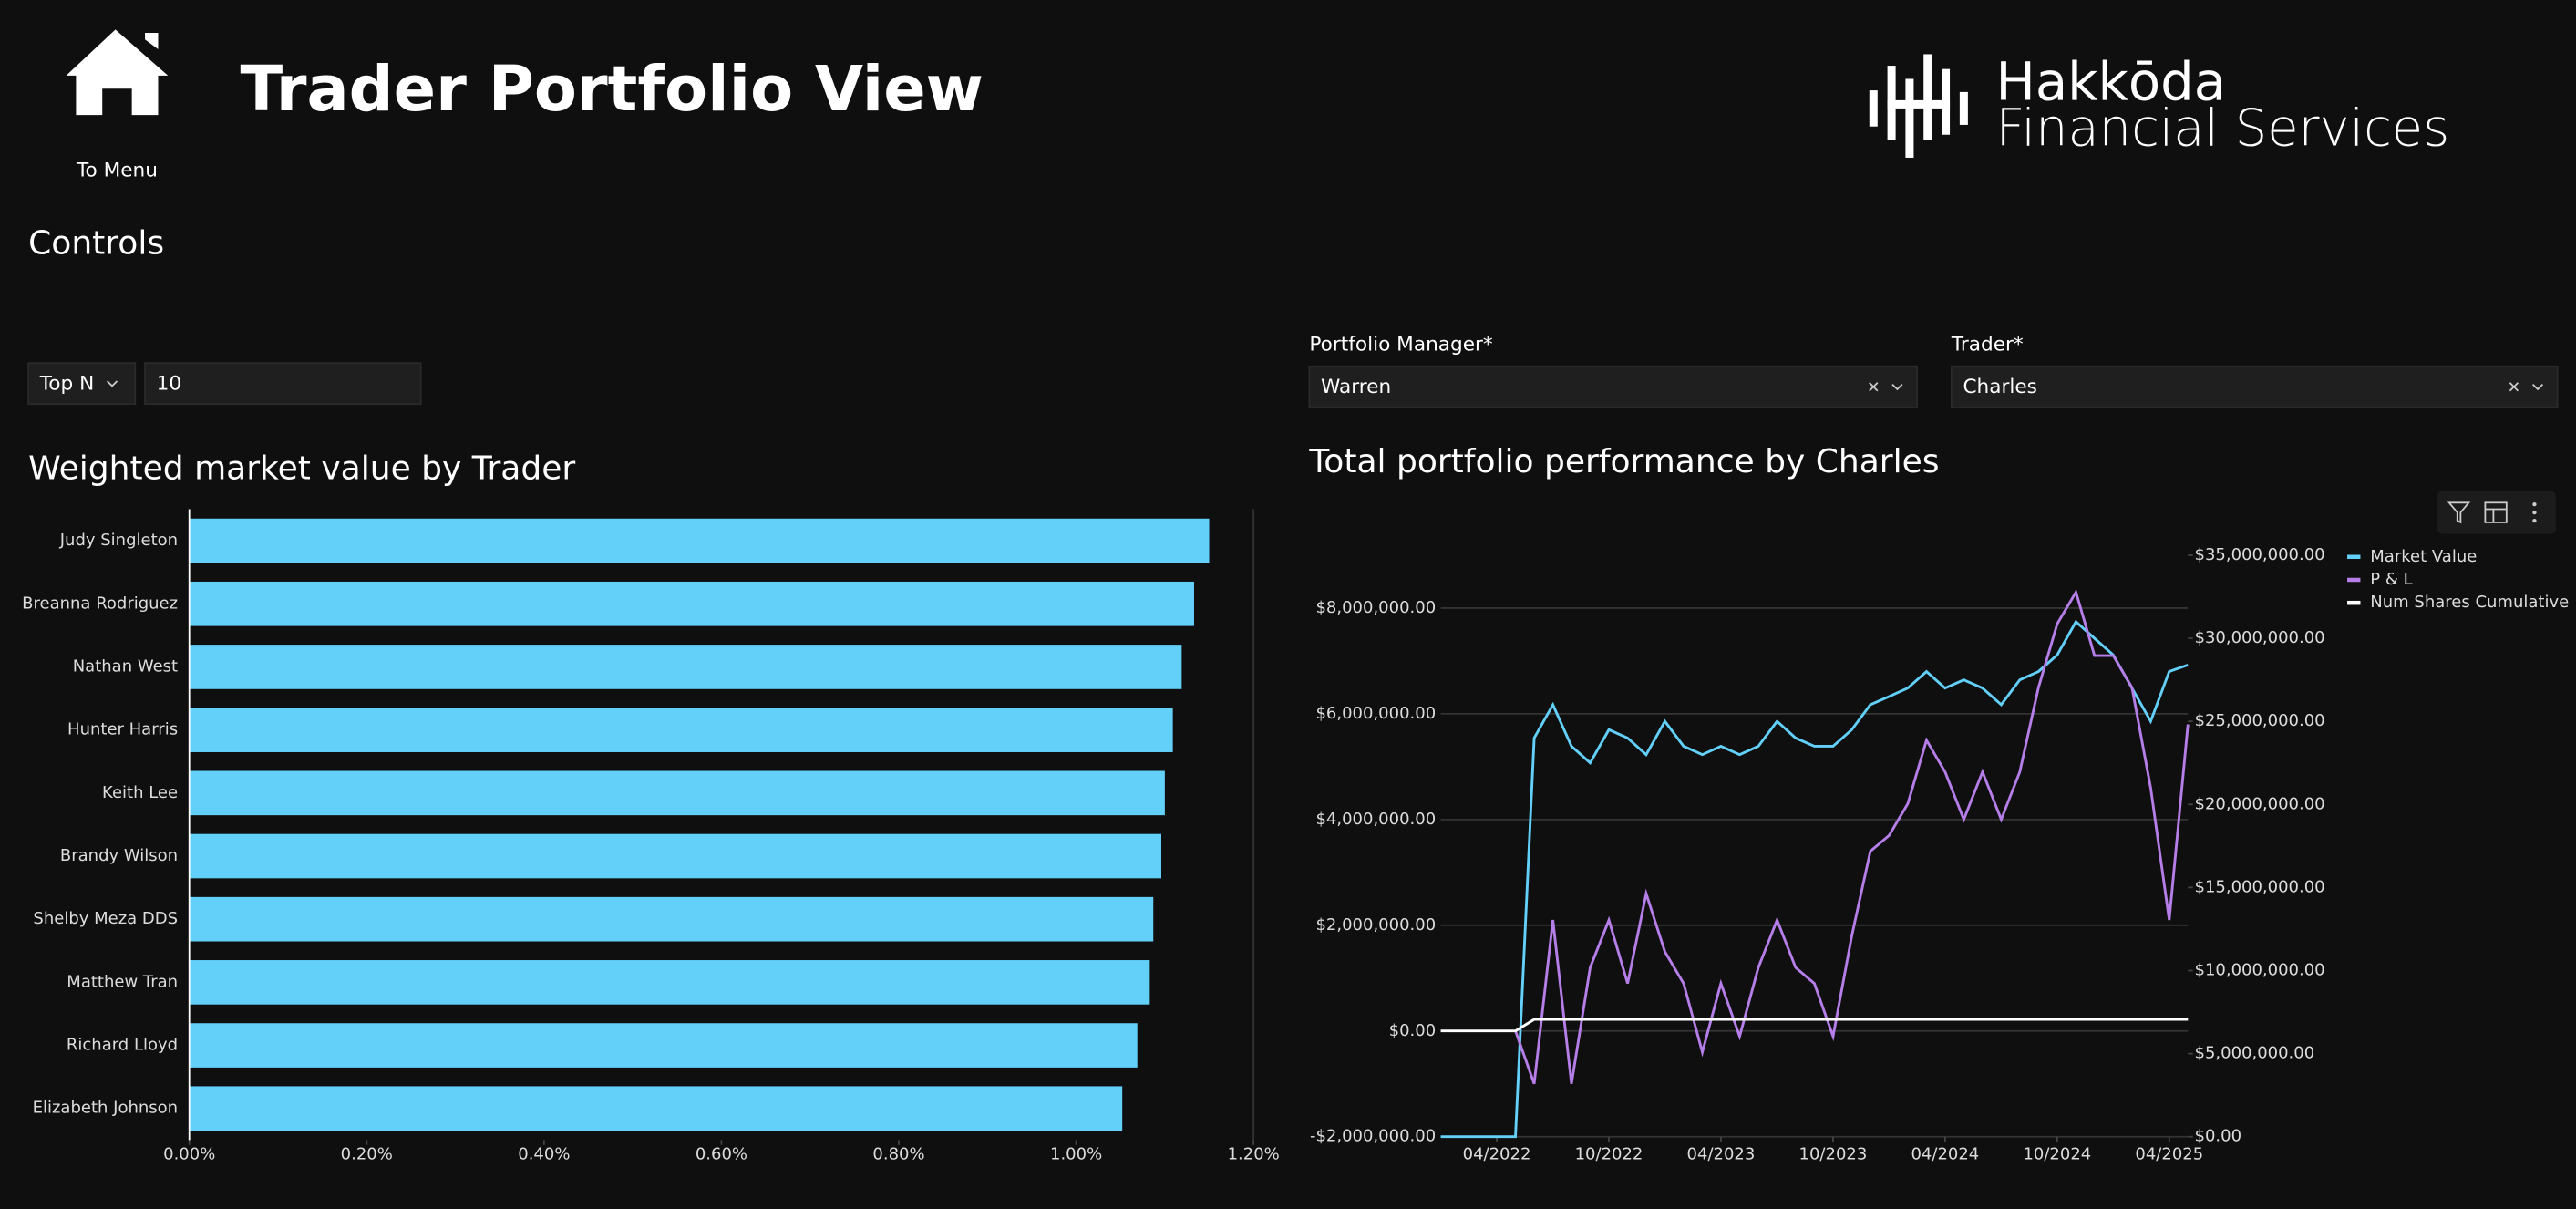 Image resolution: width=2576 pixels, height=1209 pixels. What do you see at coordinates (2223, 128) in the screenshot?
I see `logo-text: Financial Services` at bounding box center [2223, 128].